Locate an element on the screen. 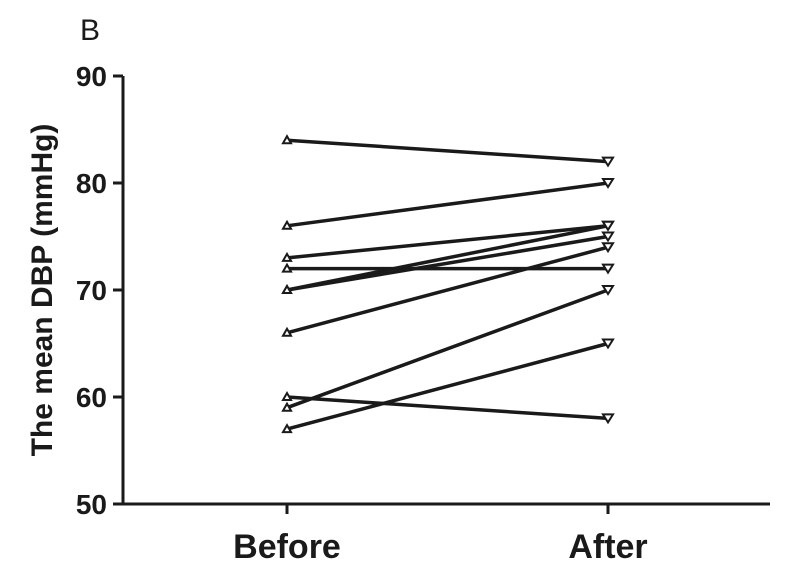 The image size is (794, 586). y-tick-label: 50 is located at coordinates (91, 504).